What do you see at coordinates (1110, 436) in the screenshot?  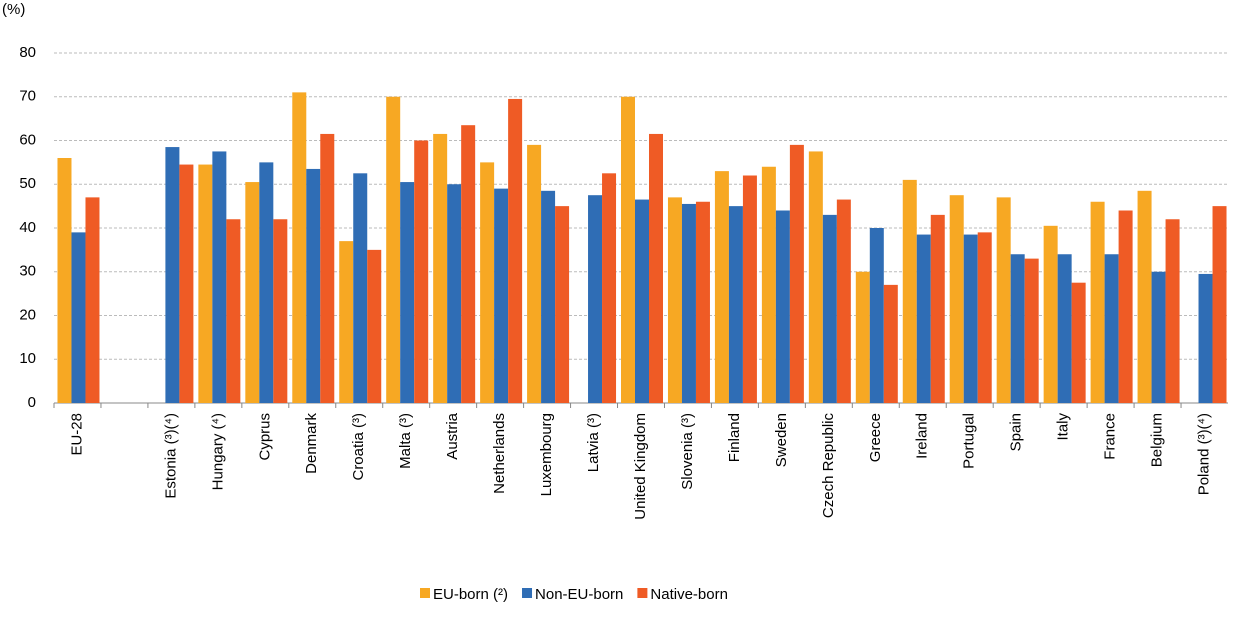 I see `x-tick-label: France` at bounding box center [1110, 436].